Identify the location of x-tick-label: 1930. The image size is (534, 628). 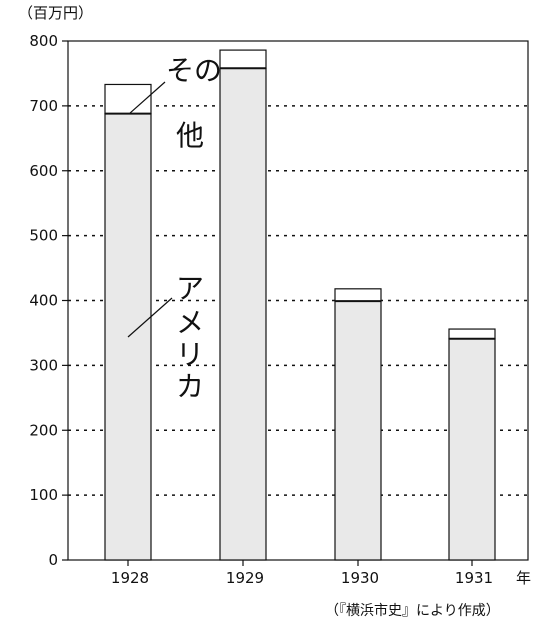
(360, 578).